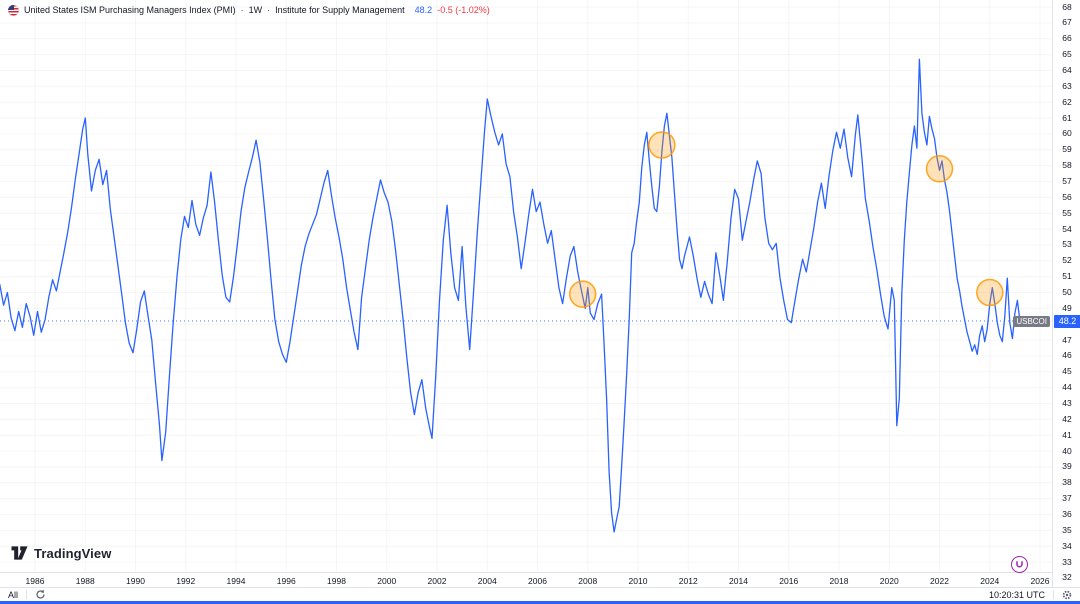 The height and width of the screenshot is (604, 1080). I want to click on y-axis-tick: 49, so click(1067, 307).